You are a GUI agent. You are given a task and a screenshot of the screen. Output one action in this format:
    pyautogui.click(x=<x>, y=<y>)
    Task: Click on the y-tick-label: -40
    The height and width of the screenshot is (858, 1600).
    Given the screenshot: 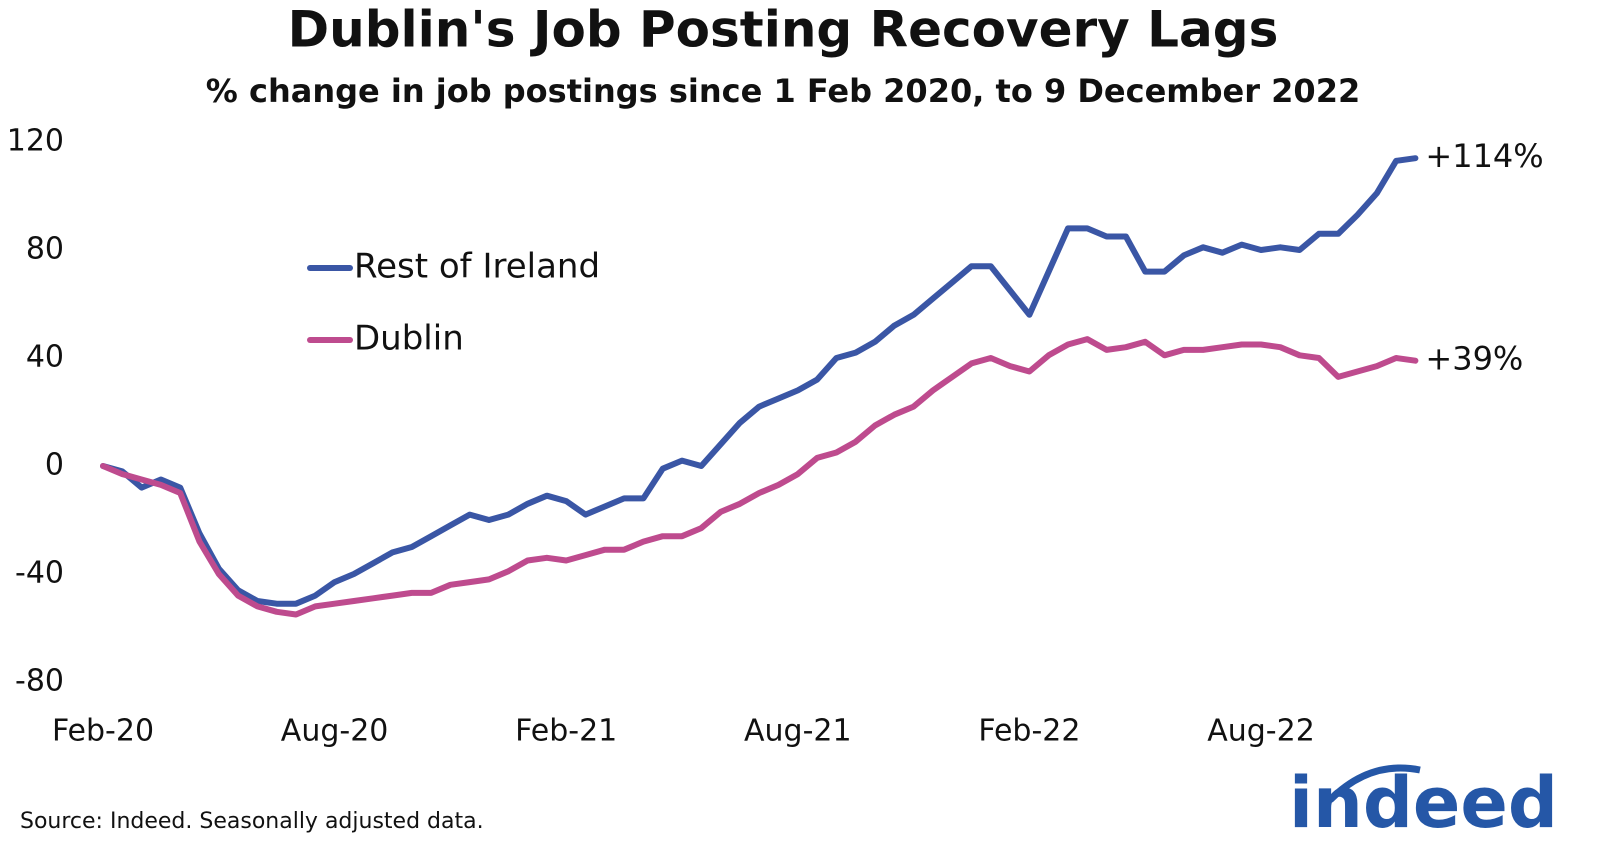 What is the action you would take?
    pyautogui.click(x=39, y=573)
    